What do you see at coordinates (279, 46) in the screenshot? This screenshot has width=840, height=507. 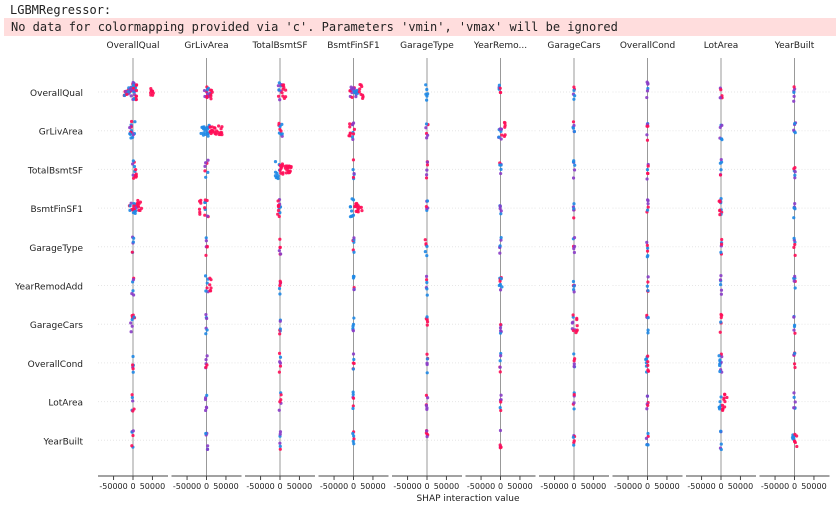 I see `column-title: TotalBsmtSF` at bounding box center [279, 46].